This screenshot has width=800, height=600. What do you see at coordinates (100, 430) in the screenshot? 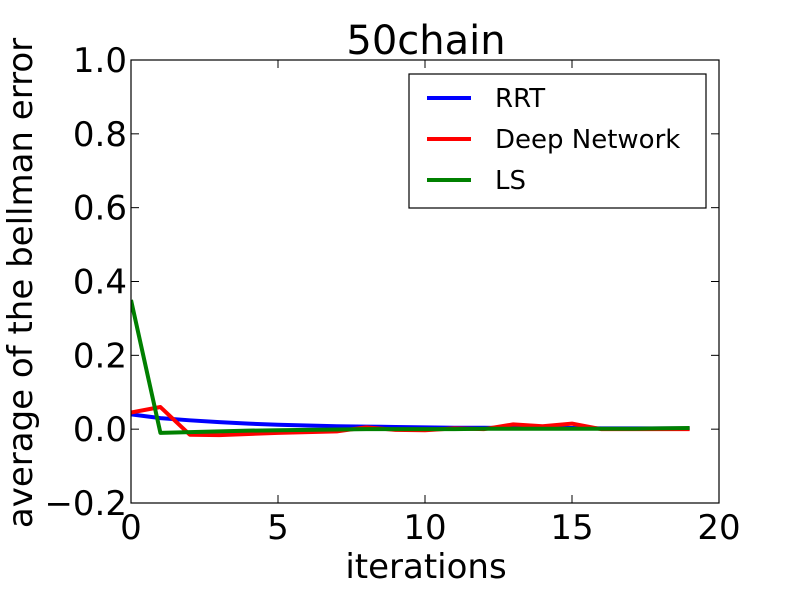
I see `y-tick-label: 0.0` at bounding box center [100, 430].